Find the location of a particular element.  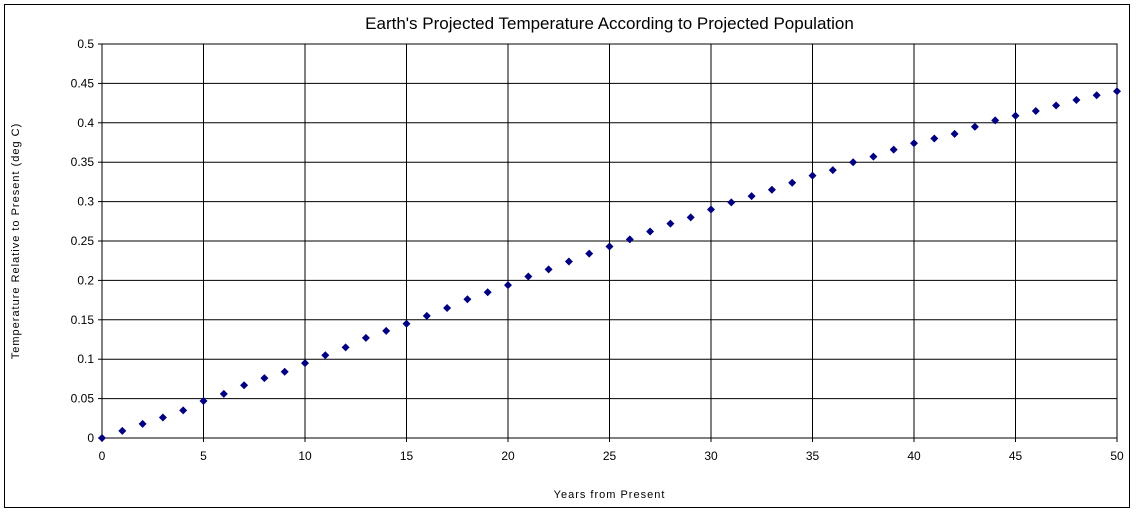

y-tick-label: 0.15 is located at coordinates (83, 320).